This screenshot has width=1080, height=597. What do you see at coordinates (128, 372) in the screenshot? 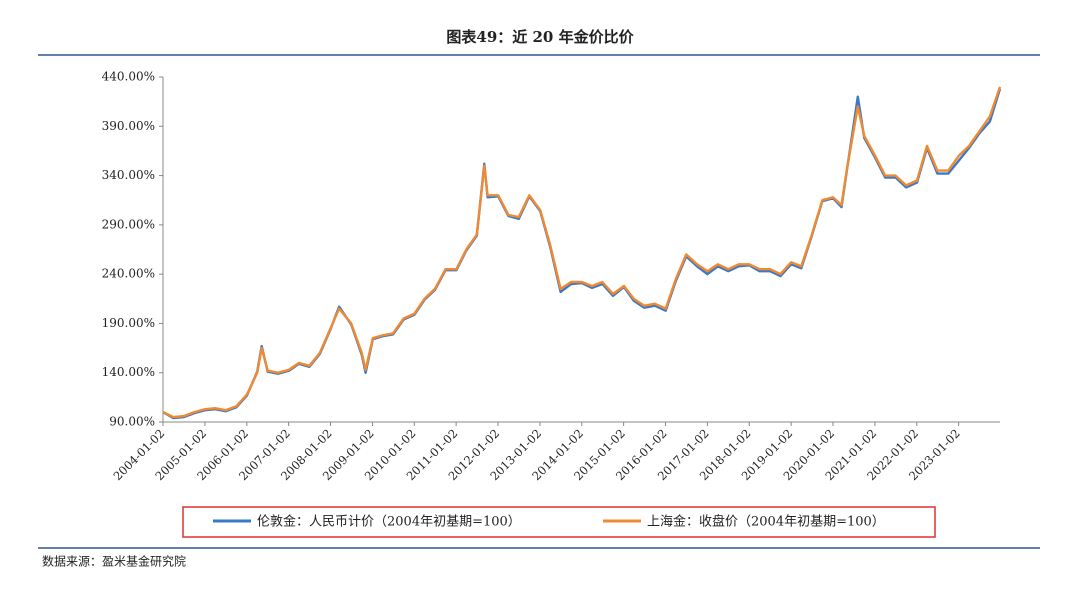
I see `y-tick-label: 140.00%` at bounding box center [128, 372].